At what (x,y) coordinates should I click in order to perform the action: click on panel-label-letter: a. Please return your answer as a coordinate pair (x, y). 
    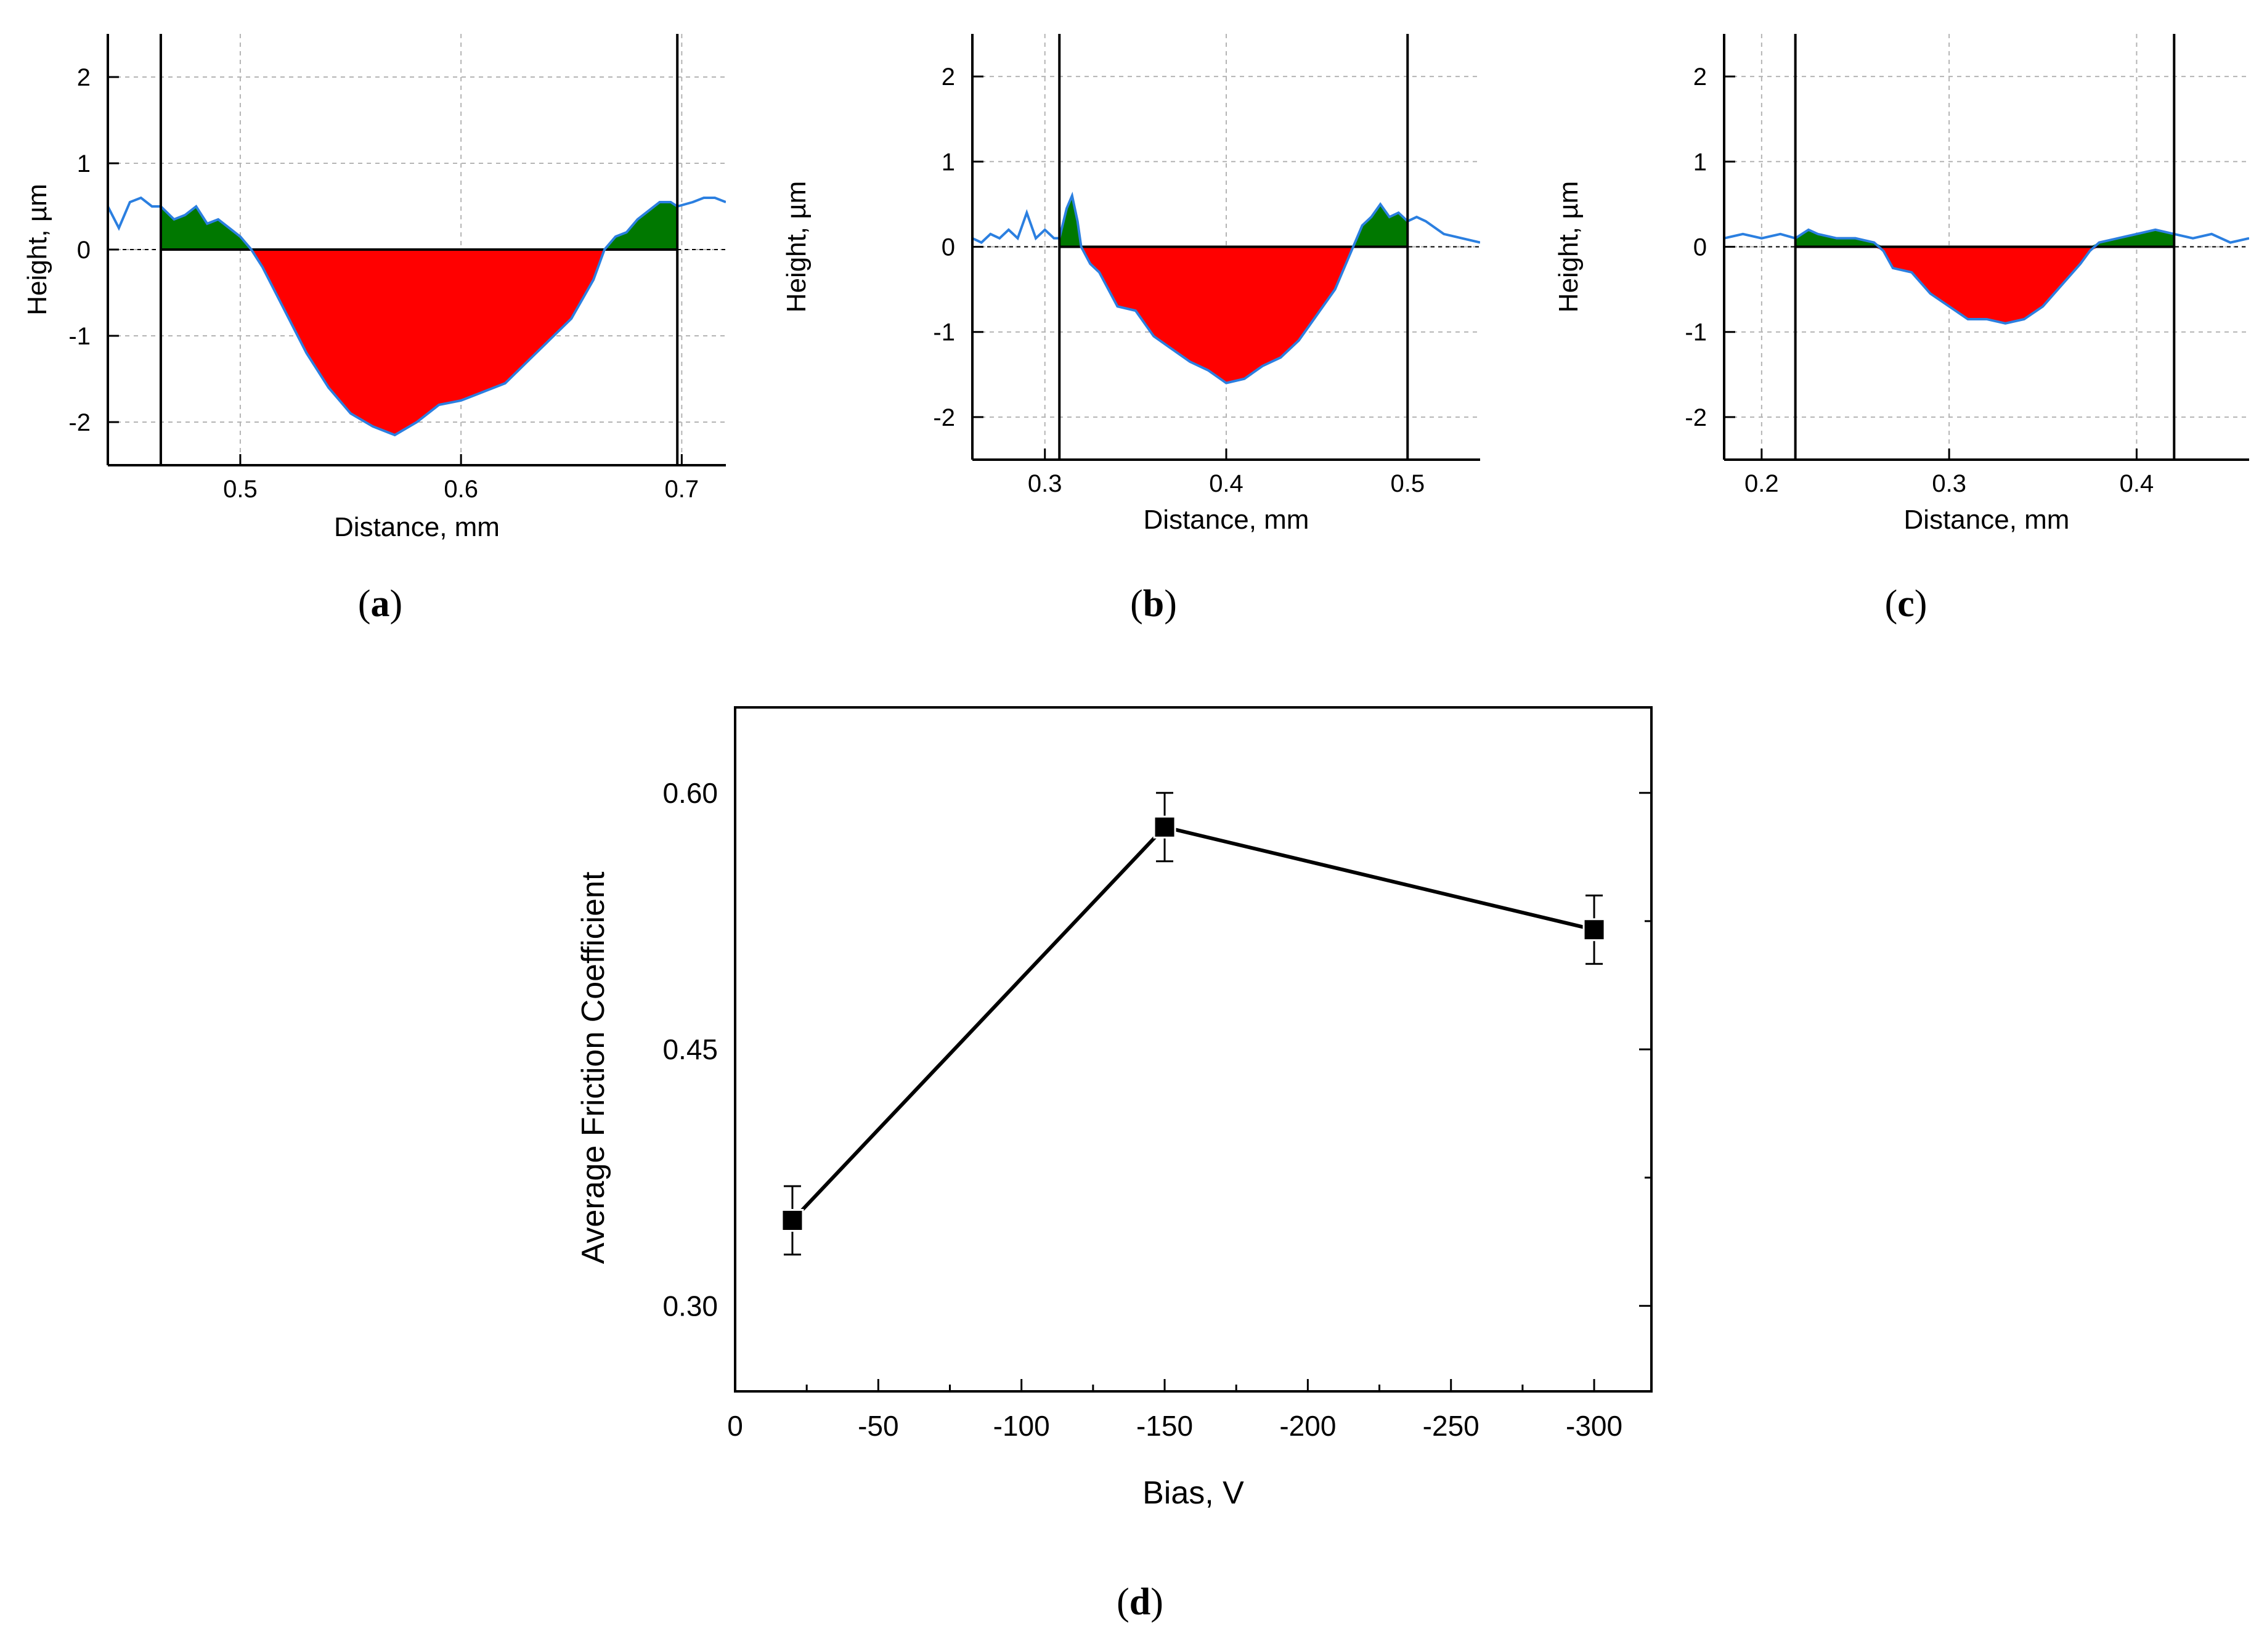
    Looking at the image, I should click on (380, 604).